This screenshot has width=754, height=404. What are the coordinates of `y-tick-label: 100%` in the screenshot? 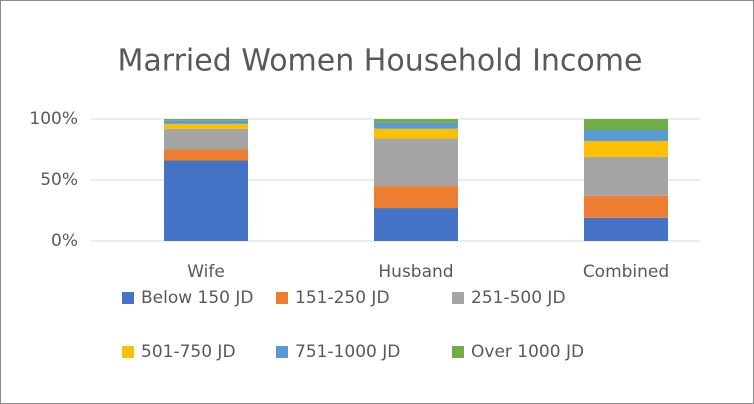 It's located at (53, 119).